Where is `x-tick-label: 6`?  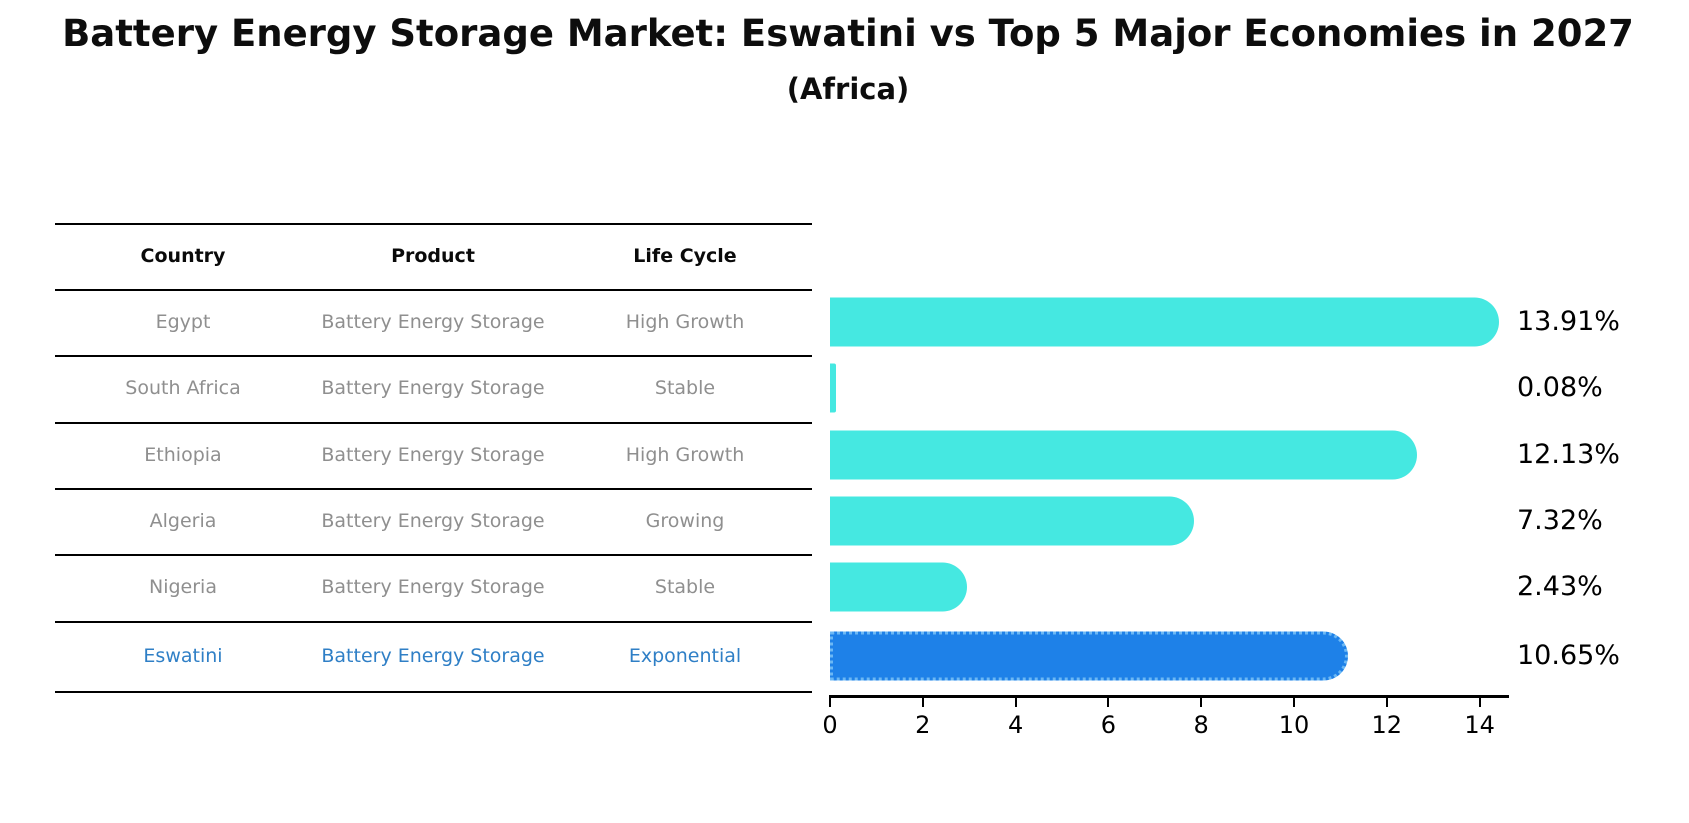 x-tick-label: 6 is located at coordinates (1108, 725).